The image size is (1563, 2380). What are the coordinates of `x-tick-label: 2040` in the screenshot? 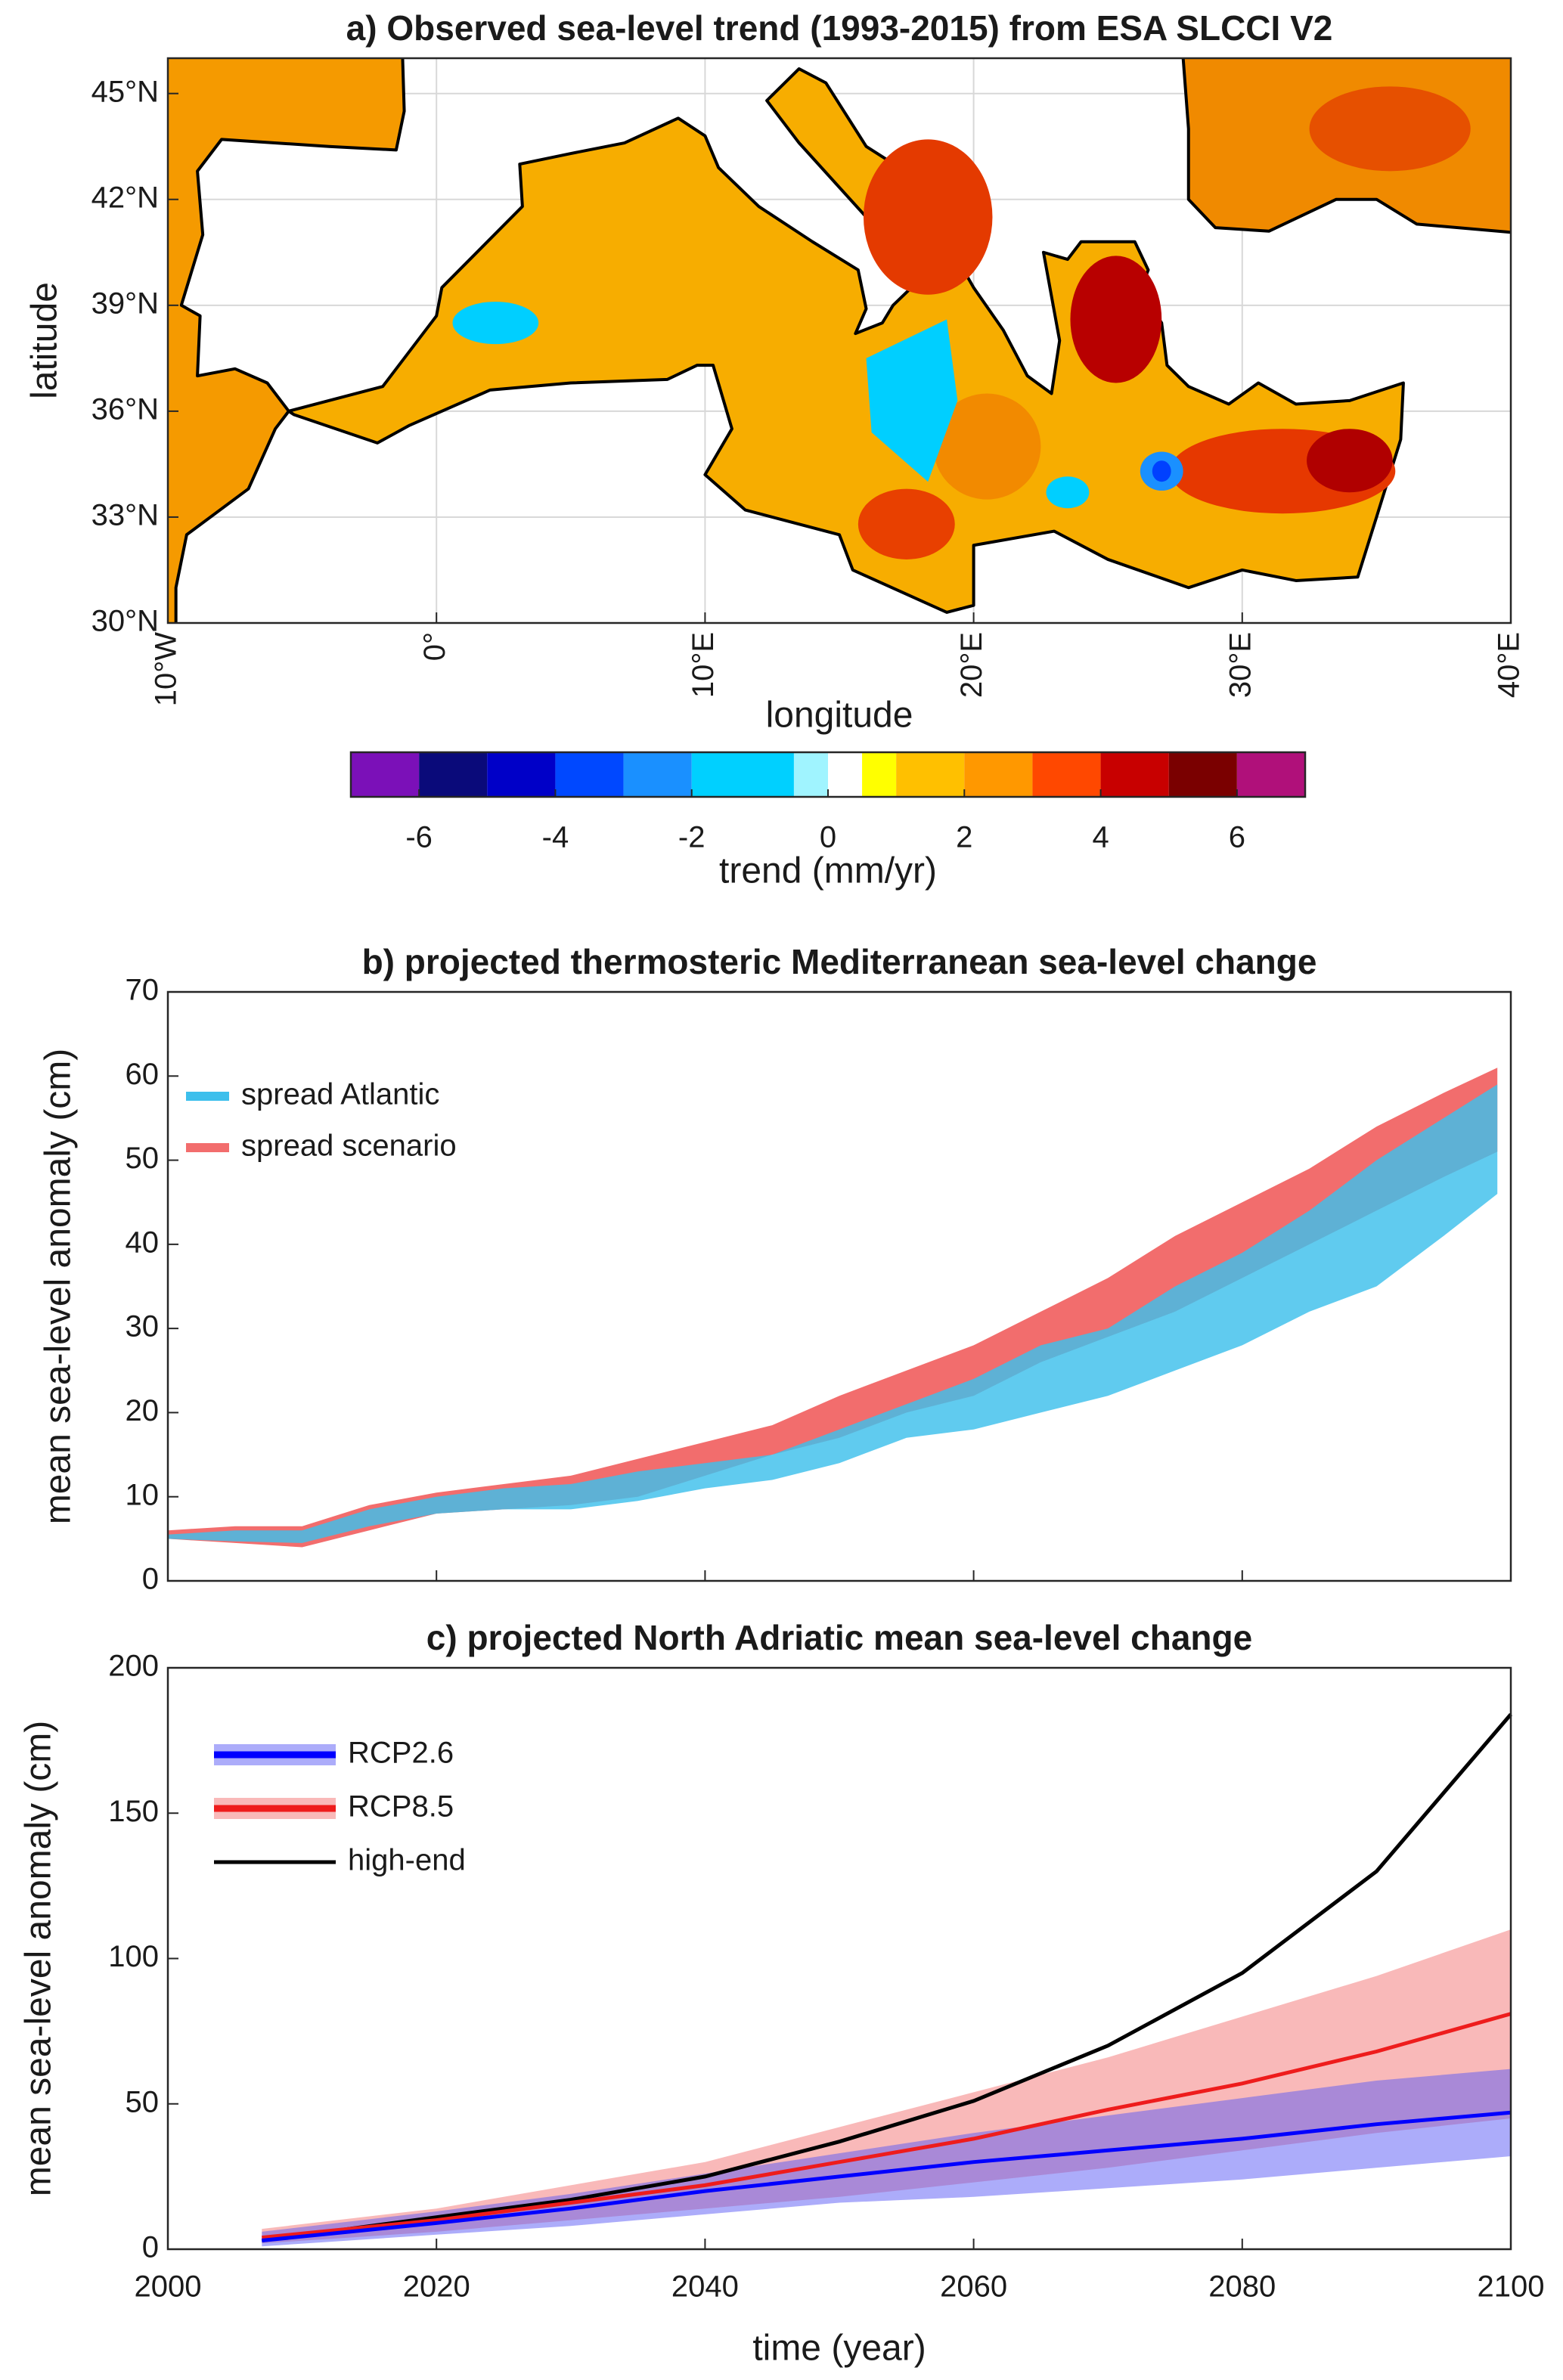 It's located at (705, 2287).